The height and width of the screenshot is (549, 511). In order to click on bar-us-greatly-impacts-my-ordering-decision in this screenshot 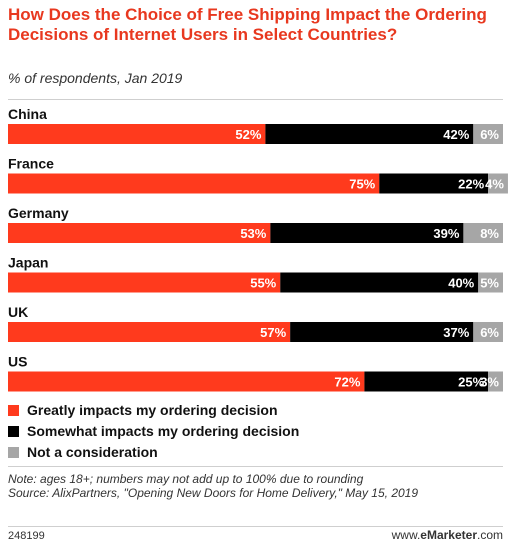, I will do `click(186, 381)`.